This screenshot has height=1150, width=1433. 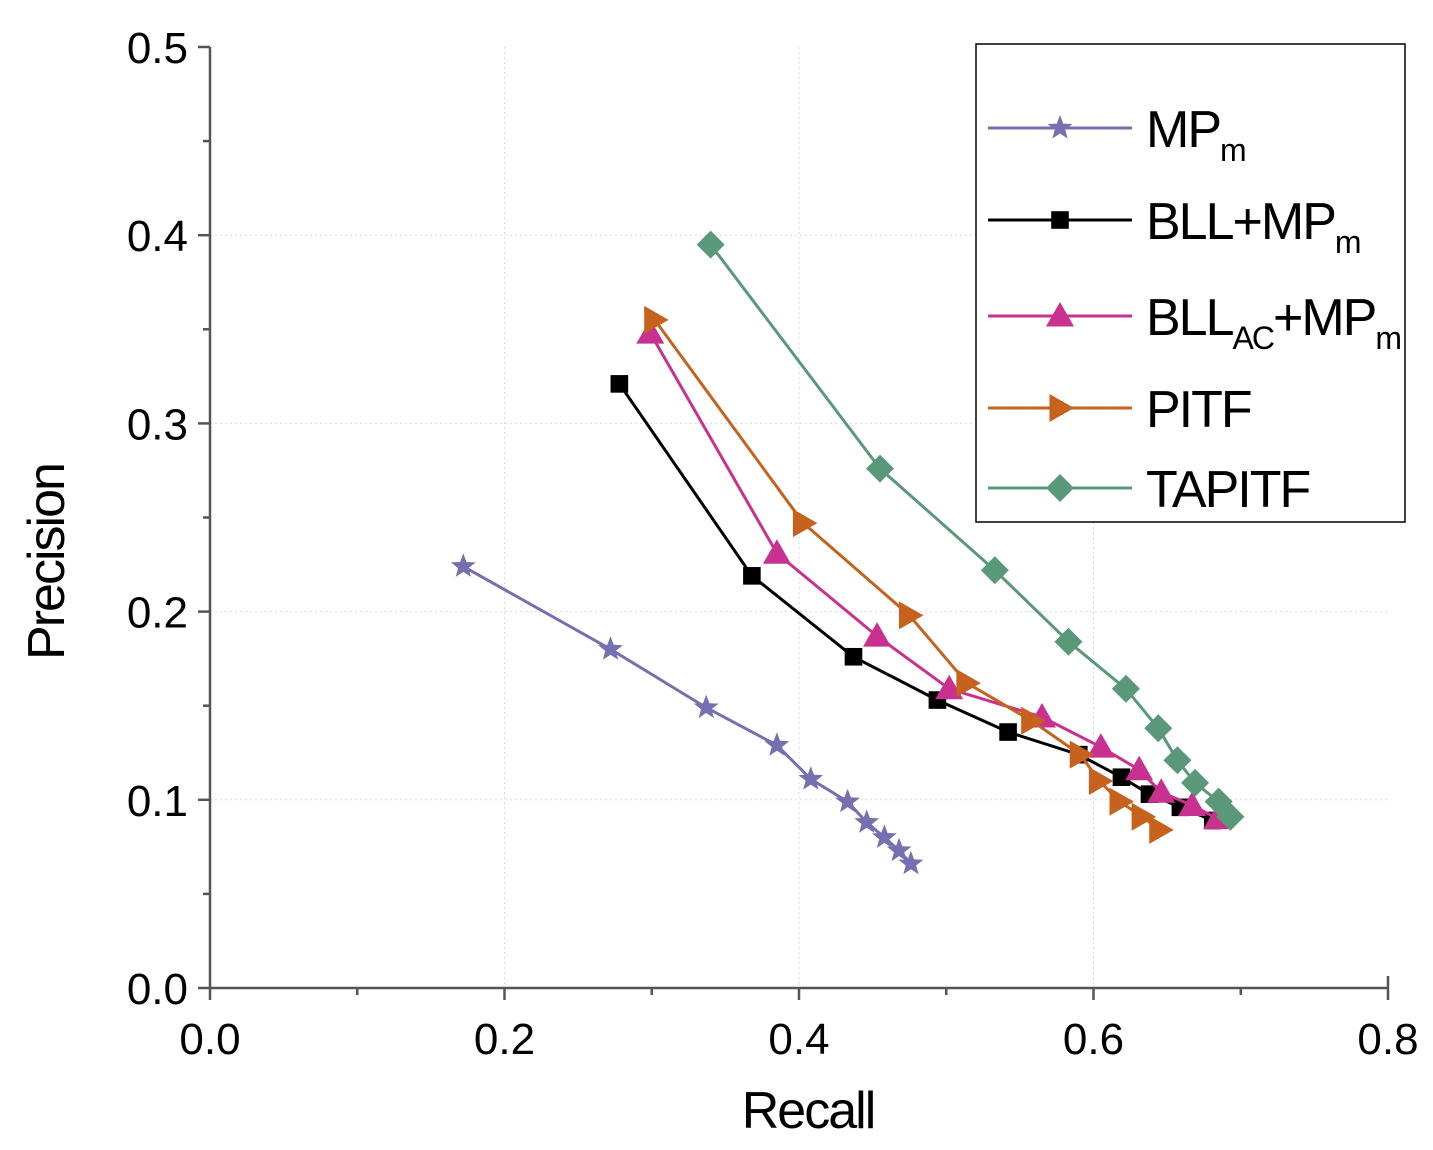 What do you see at coordinates (157, 48) in the screenshot?
I see `y-tick-label: 0.5` at bounding box center [157, 48].